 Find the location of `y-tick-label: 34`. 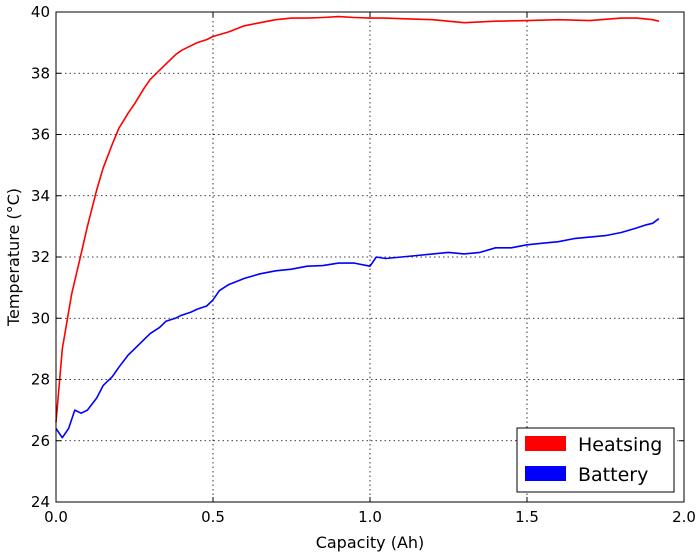

y-tick-label: 34 is located at coordinates (40, 196).